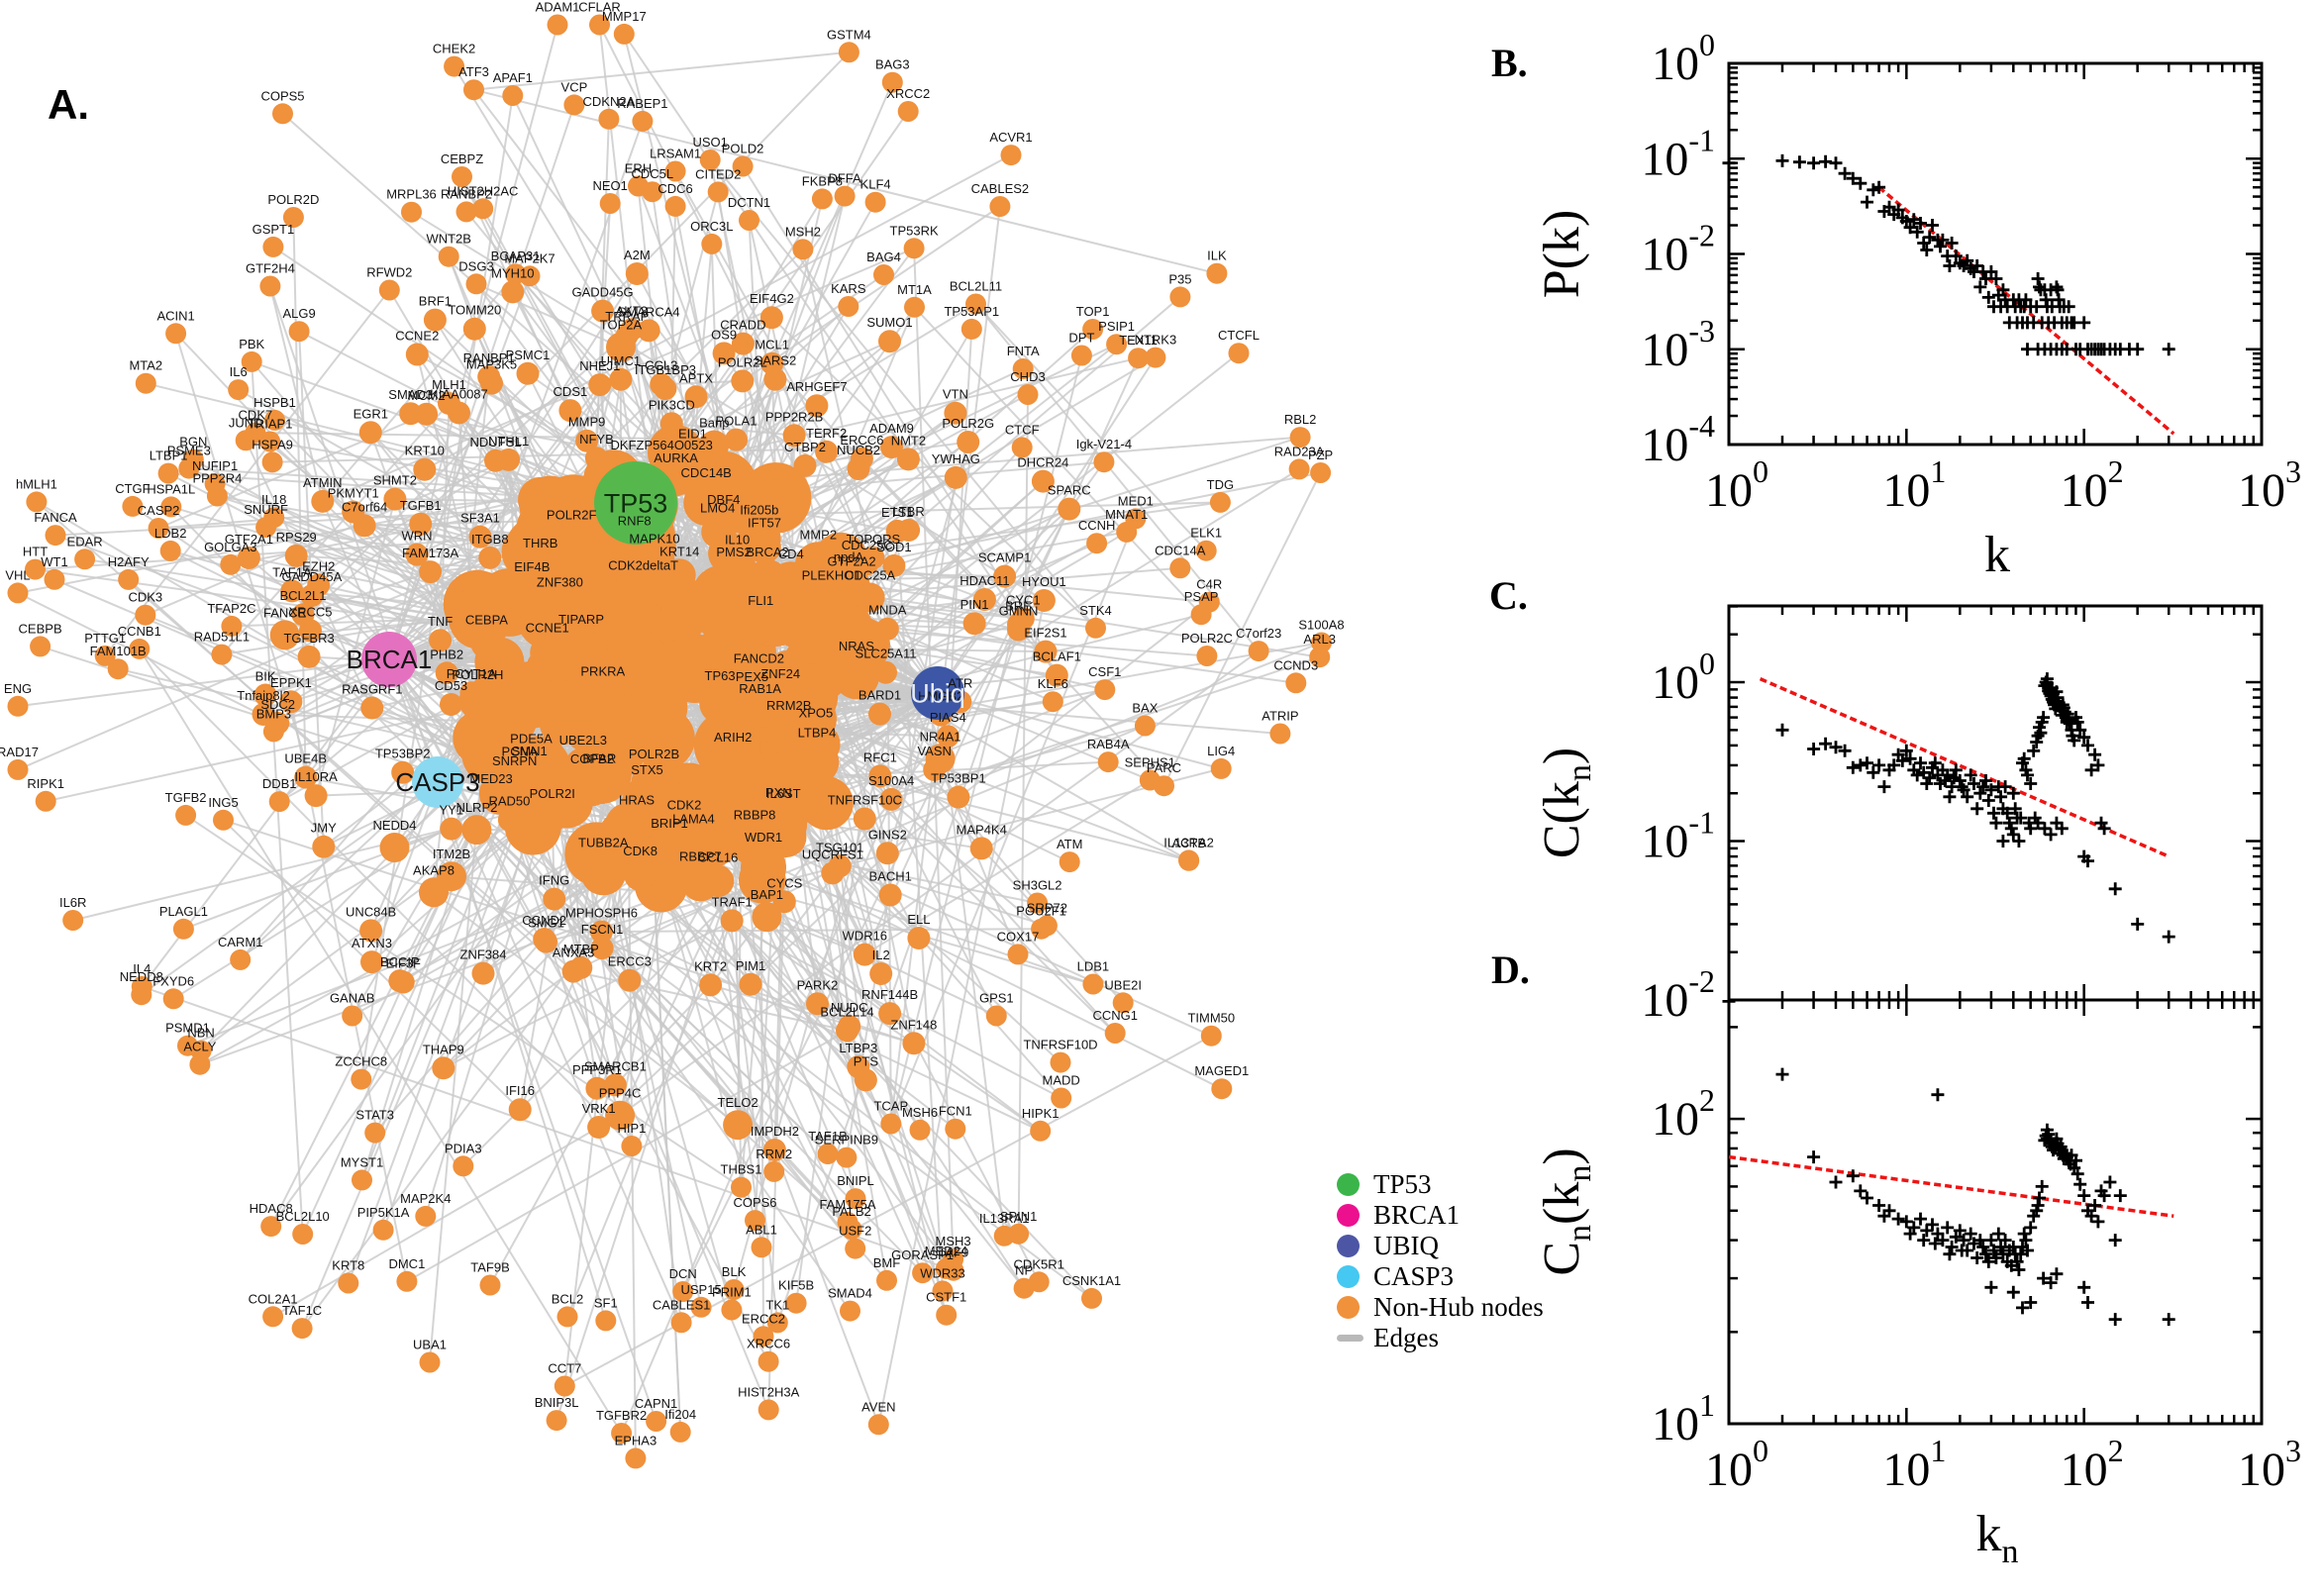  Describe the element at coordinates (828, 1136) in the screenshot. I see `svg-text: TAF1B` at that location.